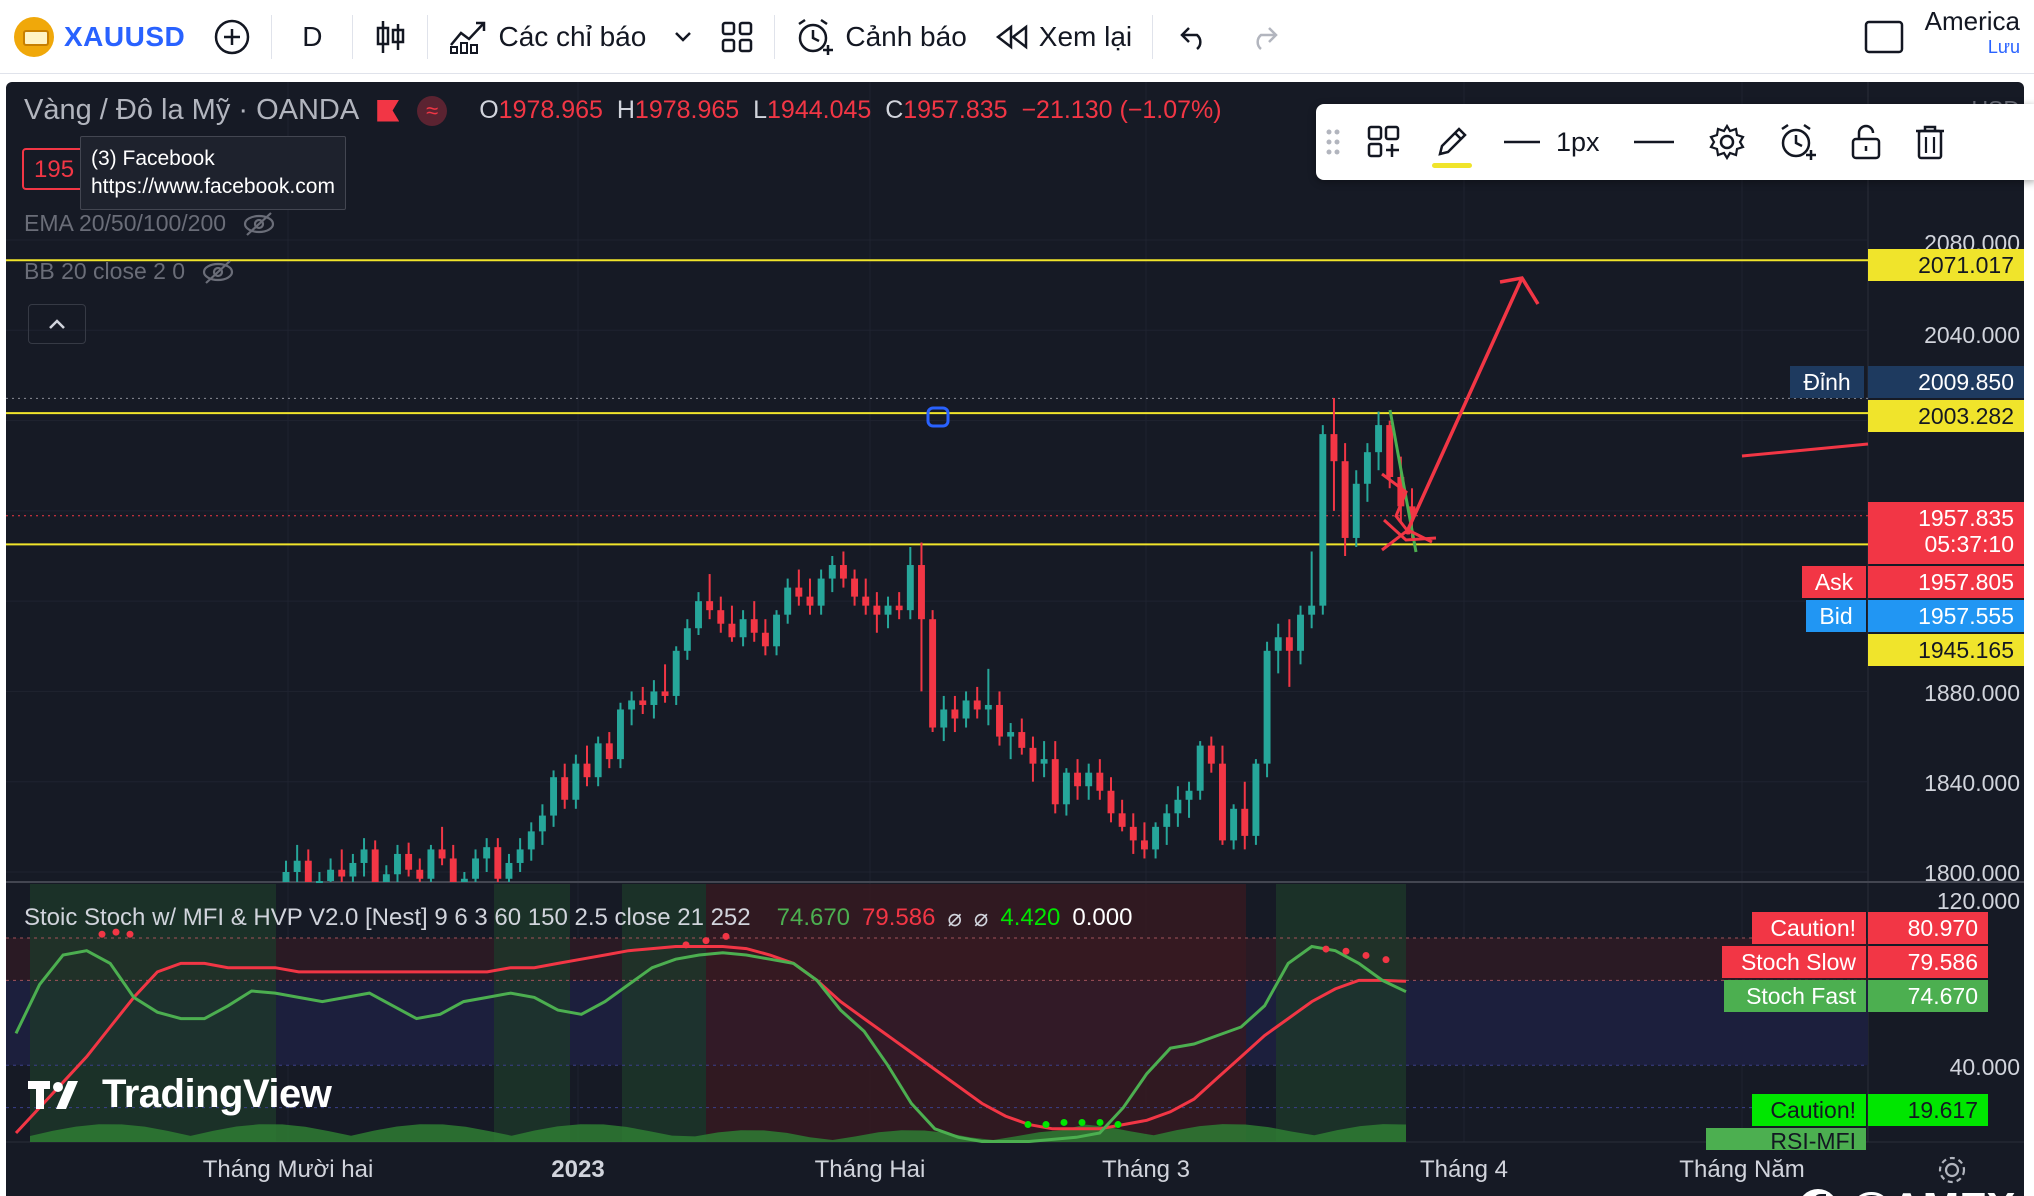  Describe the element at coordinates (1030, 917) in the screenshot. I see `osc-value-3: 4.420` at that location.